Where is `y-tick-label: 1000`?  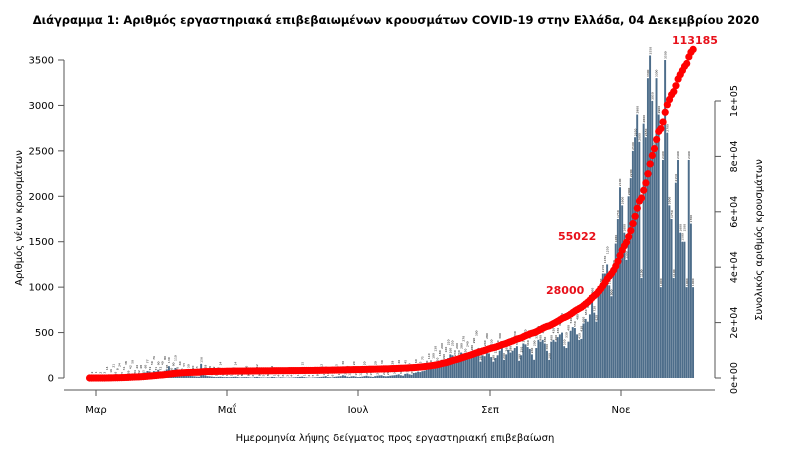
y-tick-label: 1000 is located at coordinates (41, 288).